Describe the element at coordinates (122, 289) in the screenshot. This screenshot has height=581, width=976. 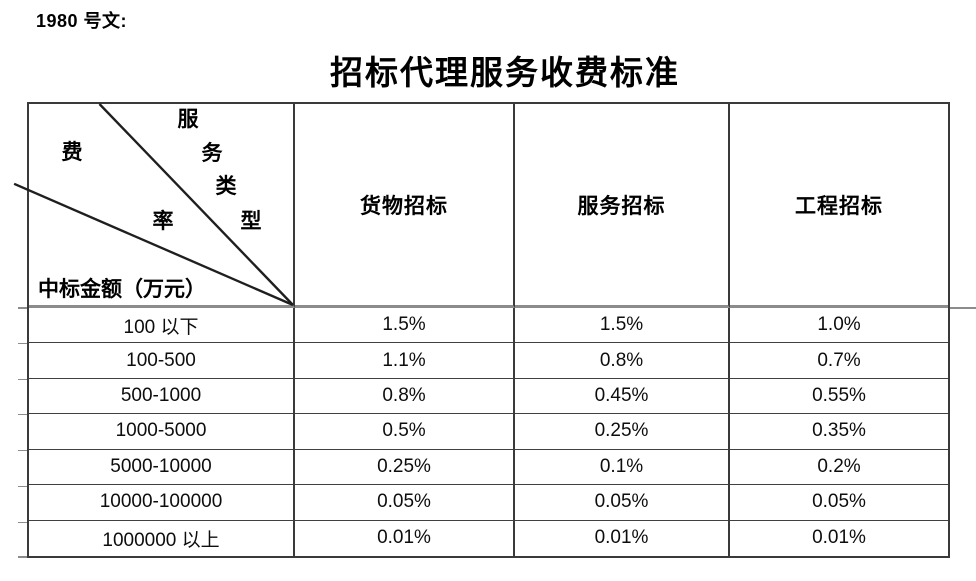
I see `corner-amount-label: 中标金额（万元）` at that location.